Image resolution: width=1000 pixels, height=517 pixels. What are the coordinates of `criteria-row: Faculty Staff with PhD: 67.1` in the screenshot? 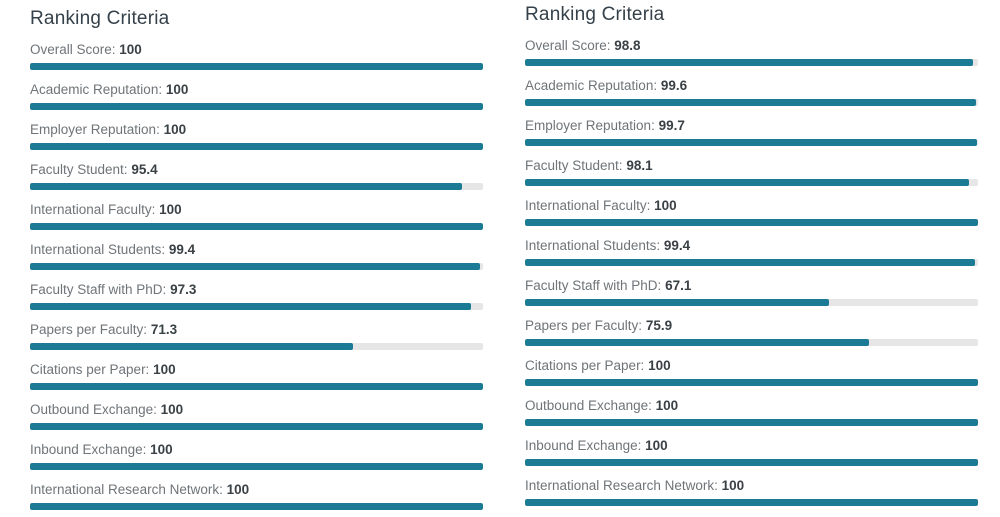 It's located at (751, 297).